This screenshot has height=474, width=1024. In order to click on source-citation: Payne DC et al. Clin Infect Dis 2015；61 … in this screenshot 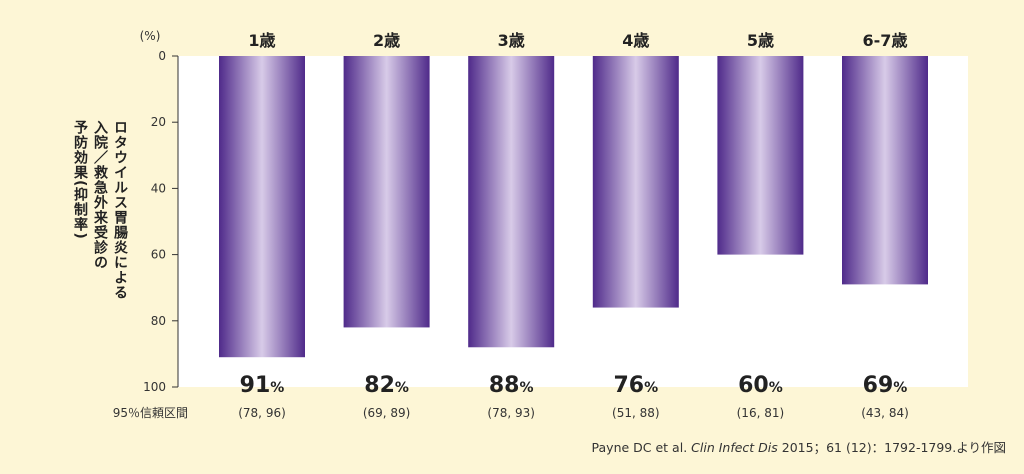, I will do `click(799, 446)`.